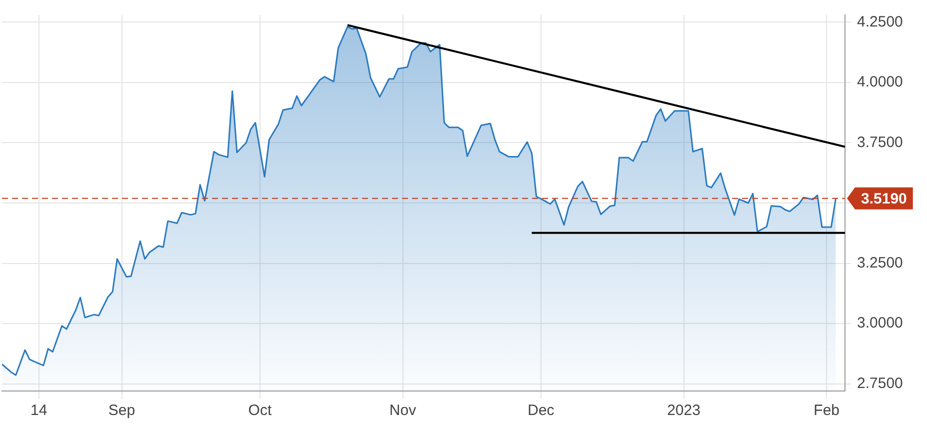 The height and width of the screenshot is (427, 927). What do you see at coordinates (880, 21) in the screenshot?
I see `y-tick-label: 4.2500` at bounding box center [880, 21].